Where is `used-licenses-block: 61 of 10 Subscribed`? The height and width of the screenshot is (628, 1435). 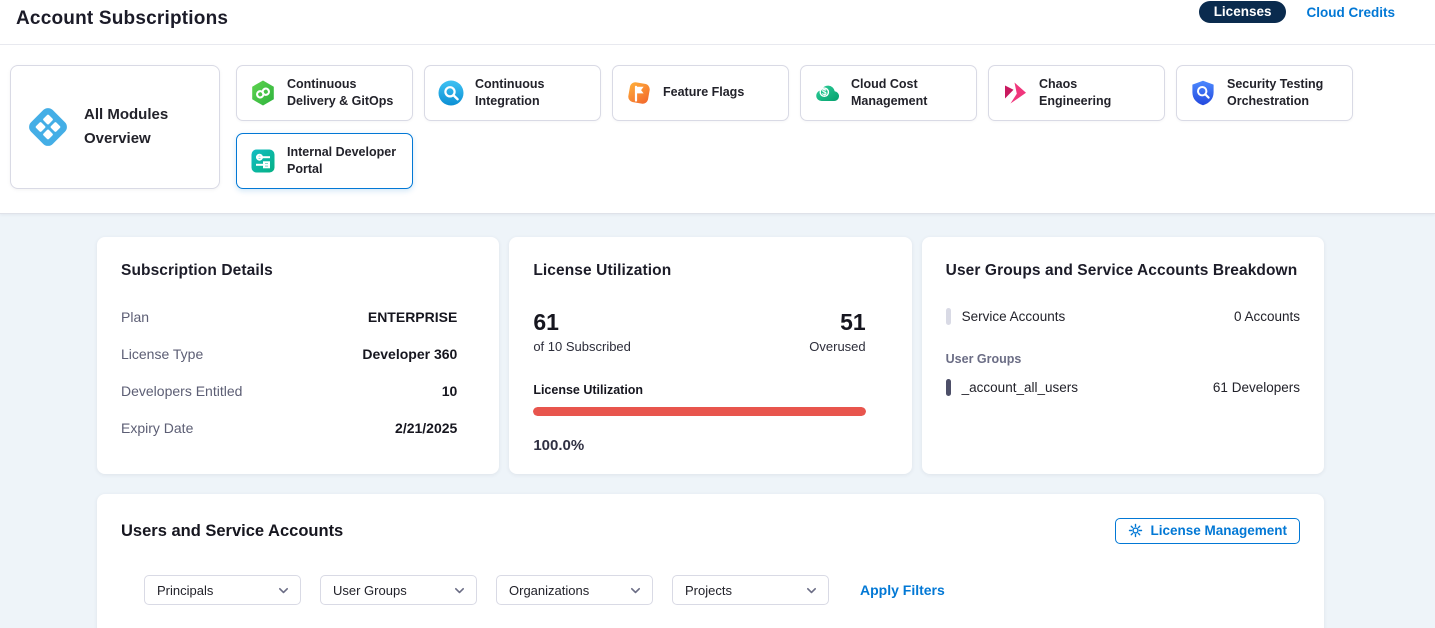
used-licenses-block: 61 of 10 Subscribed is located at coordinates (582, 332).